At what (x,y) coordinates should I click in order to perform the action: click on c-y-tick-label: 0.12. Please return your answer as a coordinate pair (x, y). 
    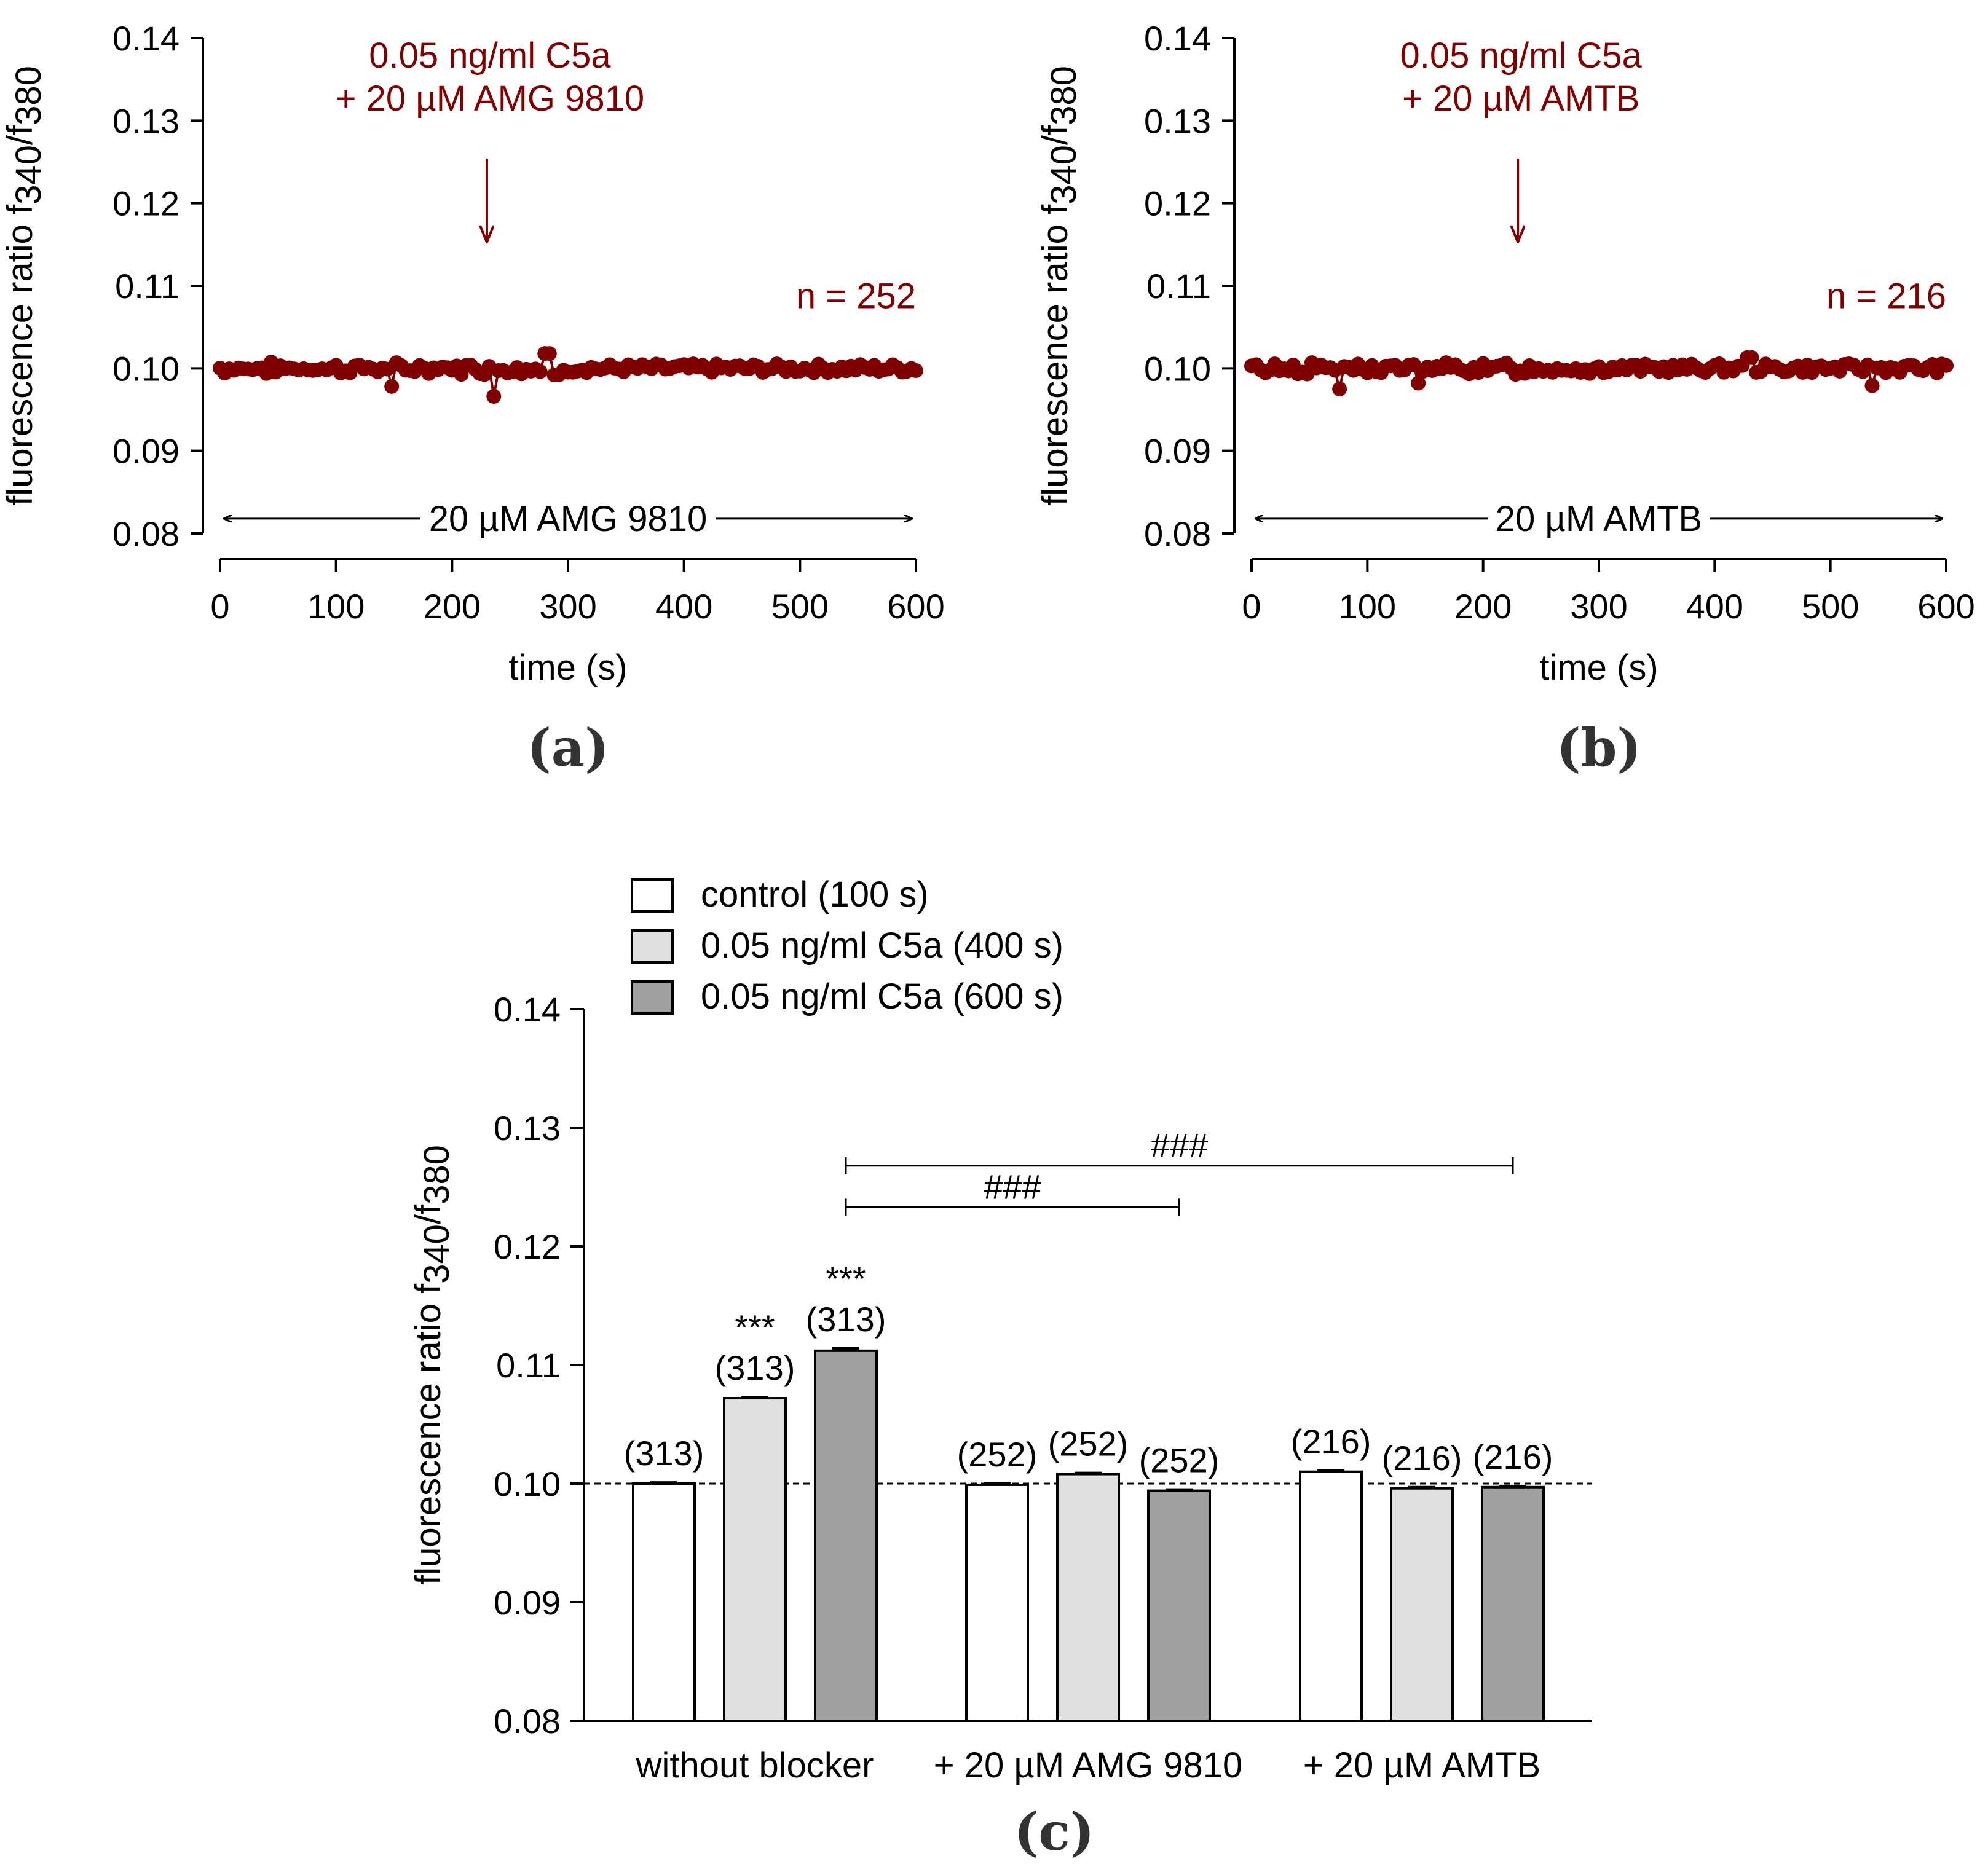
    Looking at the image, I should click on (527, 1246).